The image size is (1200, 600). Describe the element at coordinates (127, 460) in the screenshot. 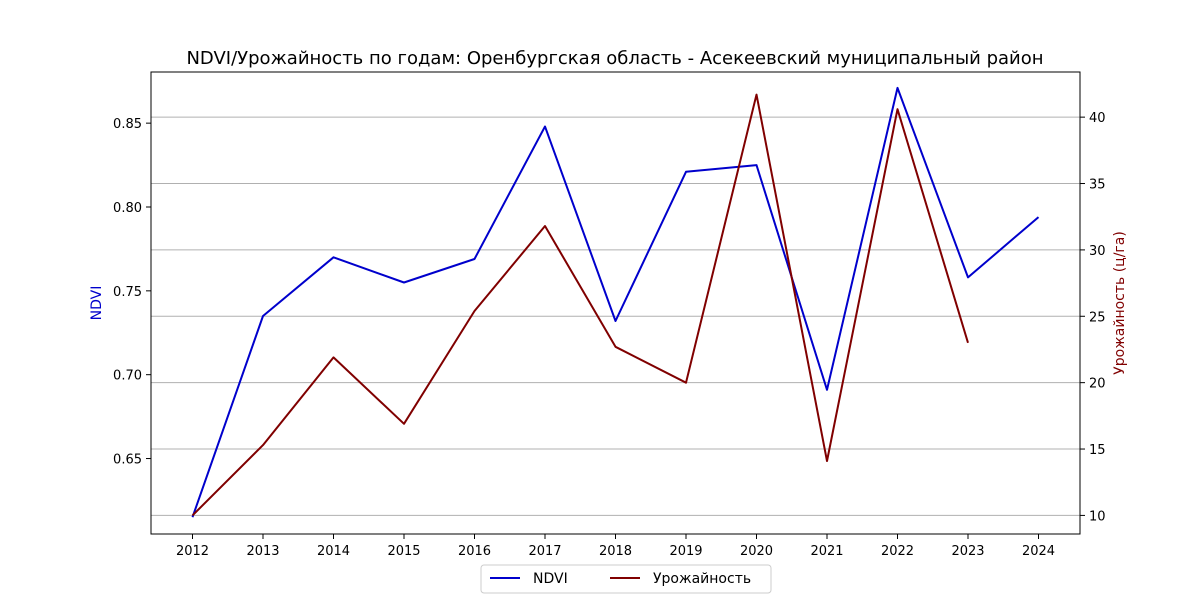

I see `y-left-tick-label: 0.65` at that location.